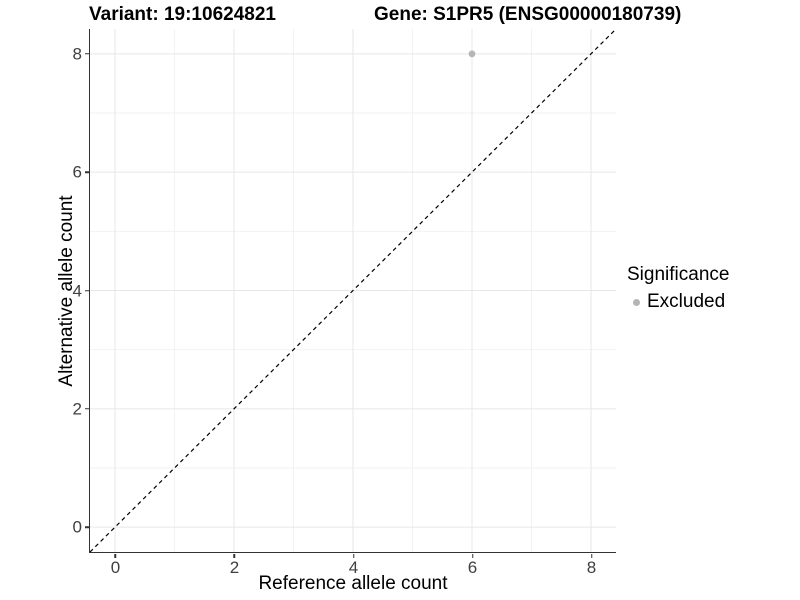 Image resolution: width=800 pixels, height=600 pixels. I want to click on x-tick-label: 0, so click(115, 567).